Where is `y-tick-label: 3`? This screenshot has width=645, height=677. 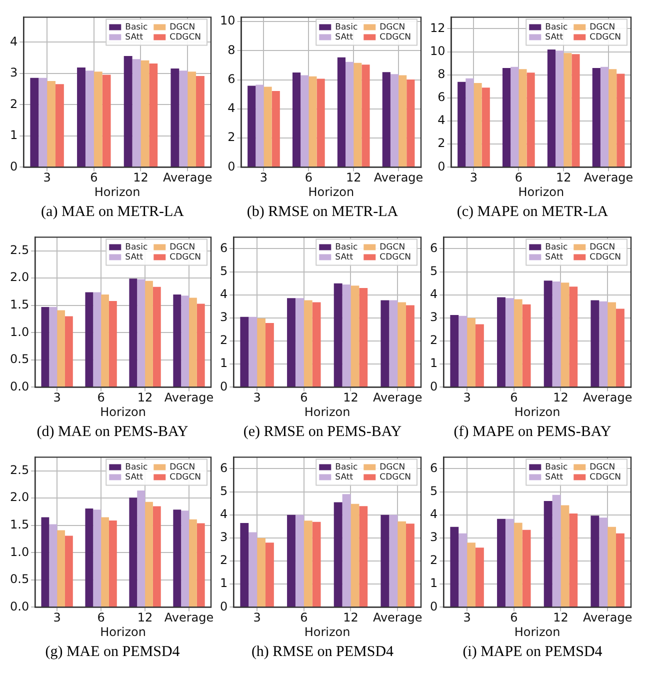
y-tick-label: 3 is located at coordinates (224, 537).